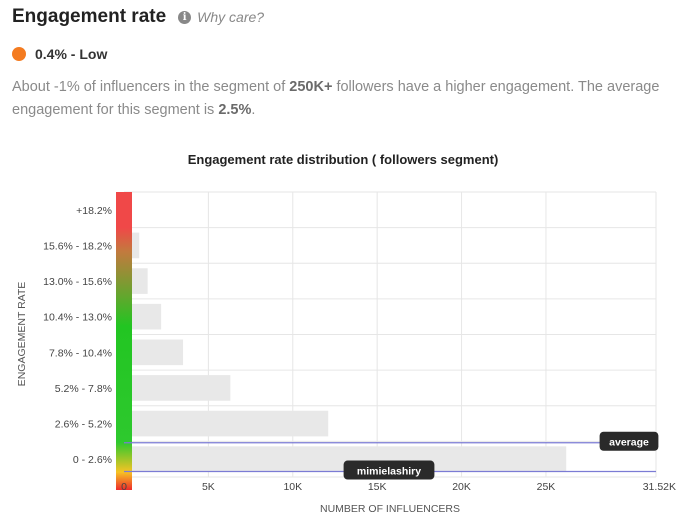 The width and height of the screenshot is (687, 523). What do you see at coordinates (659, 487) in the screenshot?
I see `x-tick-label: 31.52K` at bounding box center [659, 487].